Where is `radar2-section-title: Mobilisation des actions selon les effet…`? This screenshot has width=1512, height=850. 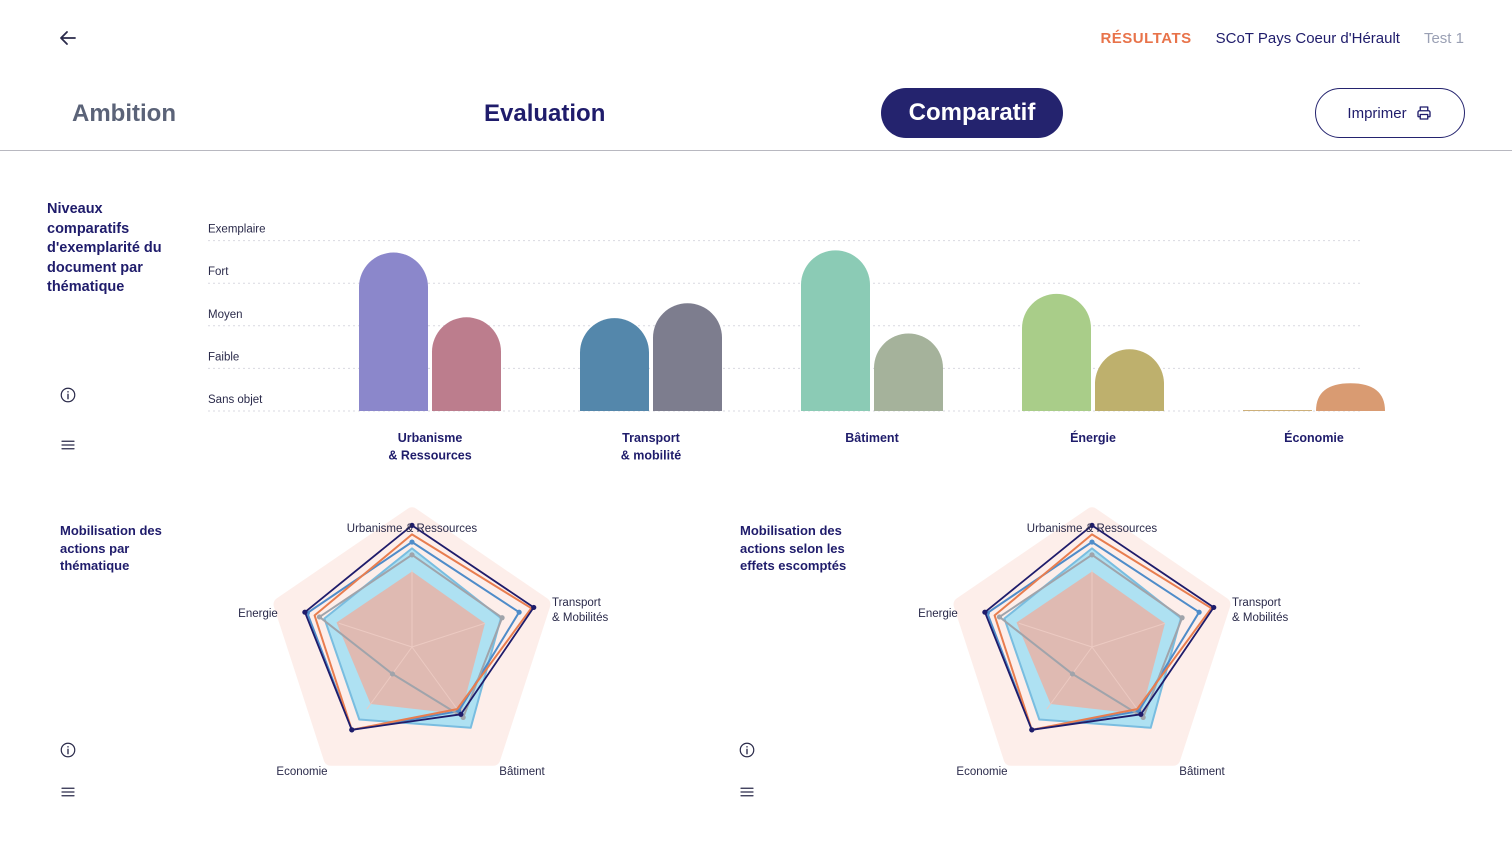 radar2-section-title: Mobilisation des actions selon les effet… is located at coordinates (793, 548).